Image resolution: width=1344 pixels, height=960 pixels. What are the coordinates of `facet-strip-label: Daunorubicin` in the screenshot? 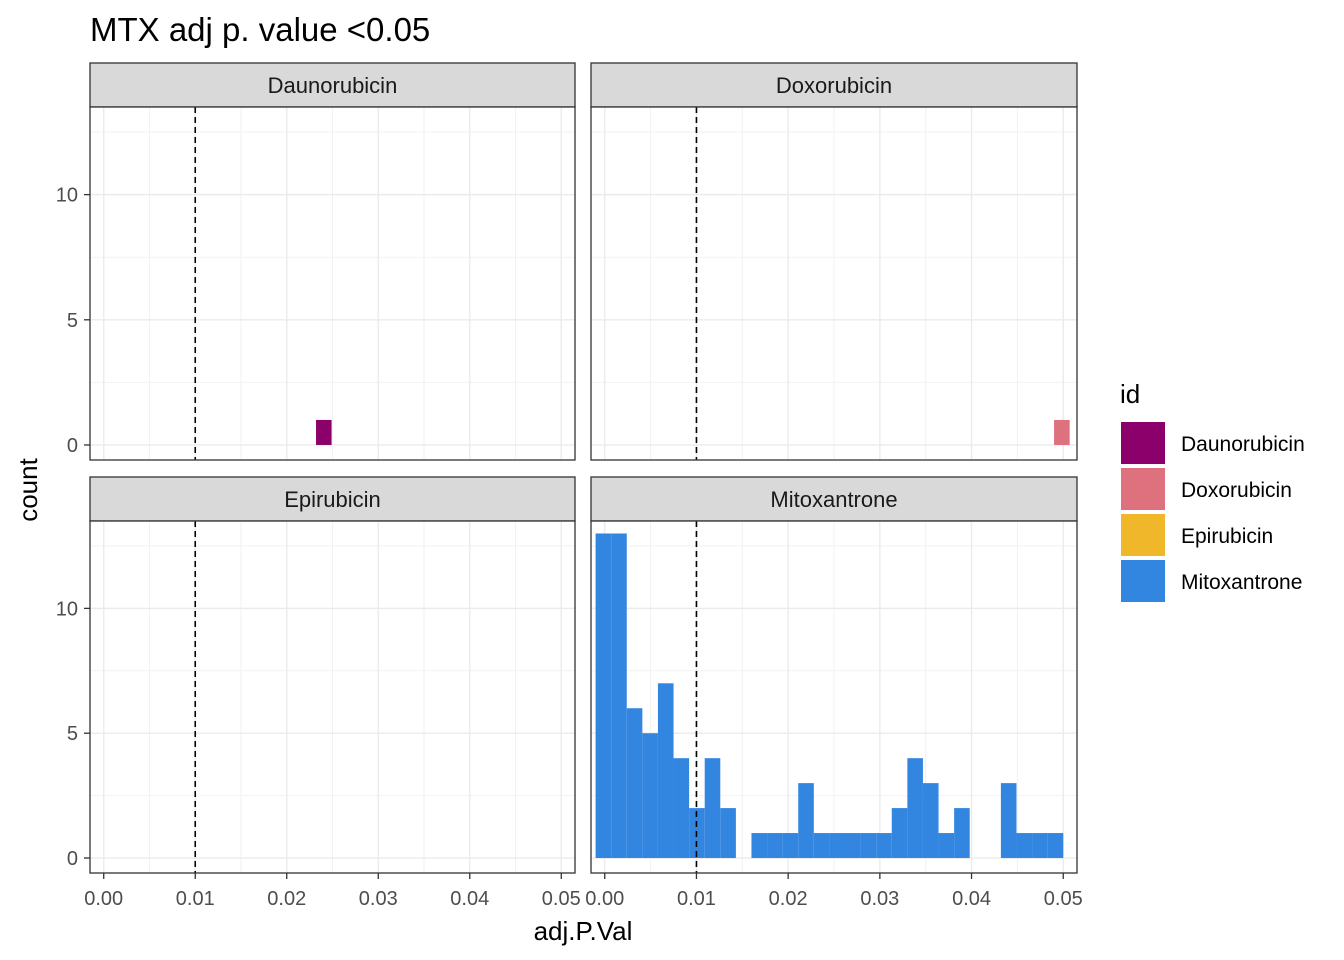 It's located at (333, 85).